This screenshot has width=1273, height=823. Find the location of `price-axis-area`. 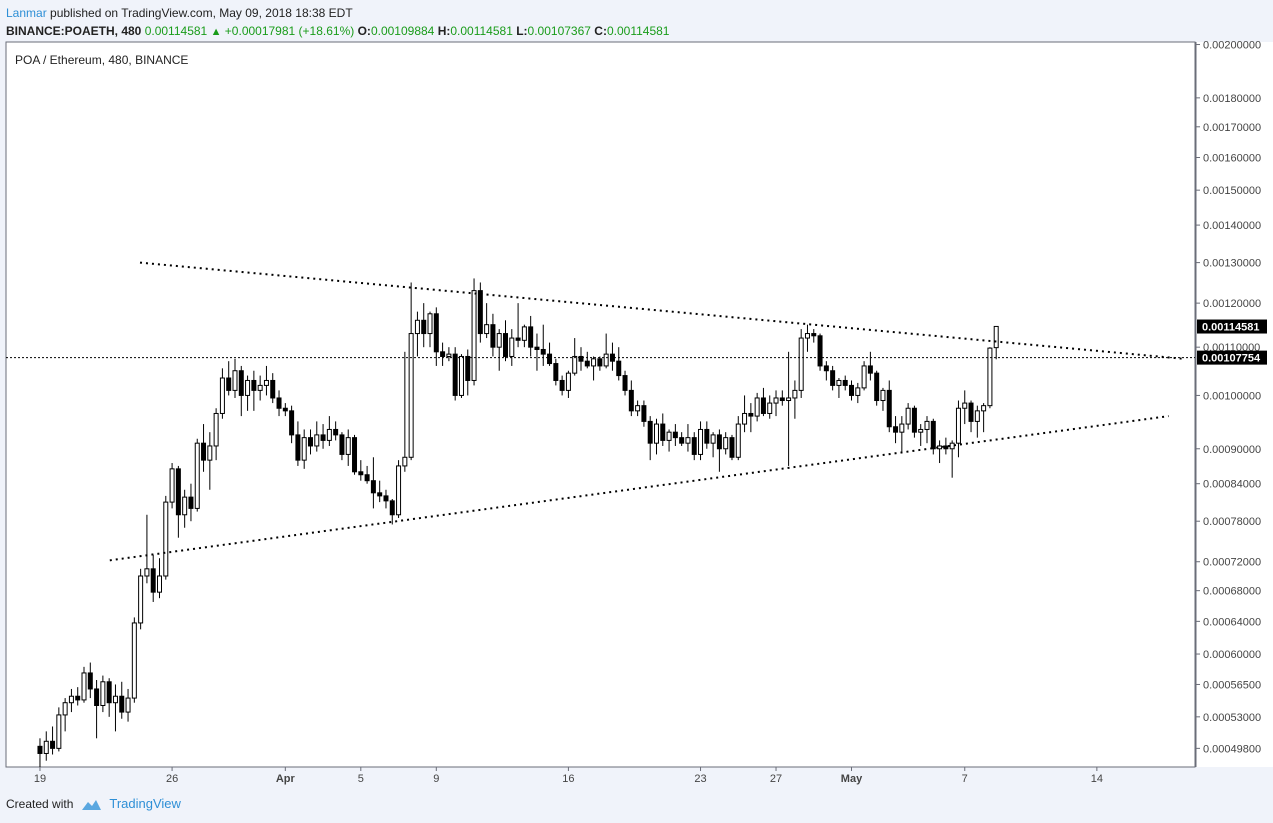

price-axis-area is located at coordinates (1234, 404).